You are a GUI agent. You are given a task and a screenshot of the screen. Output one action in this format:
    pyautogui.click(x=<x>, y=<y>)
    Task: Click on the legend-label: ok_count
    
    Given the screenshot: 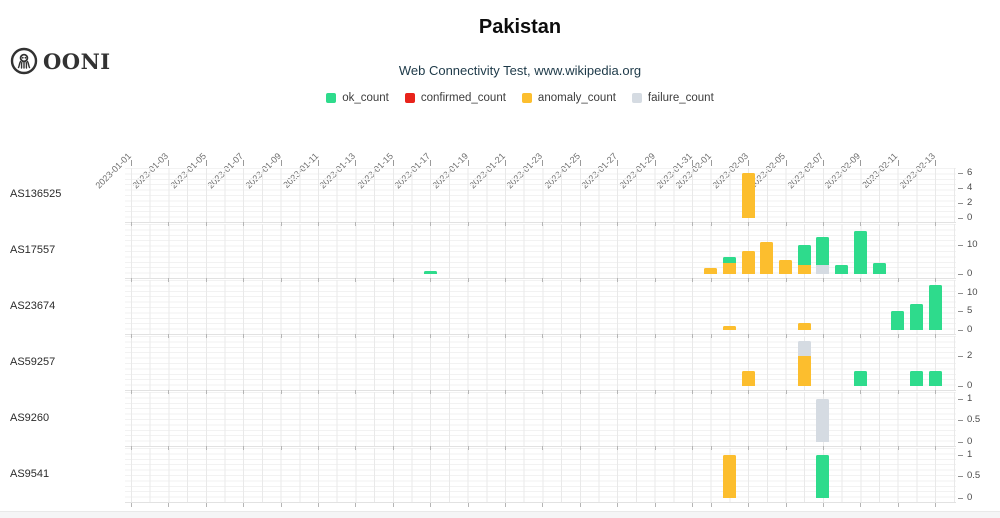 What is the action you would take?
    pyautogui.click(x=365, y=98)
    